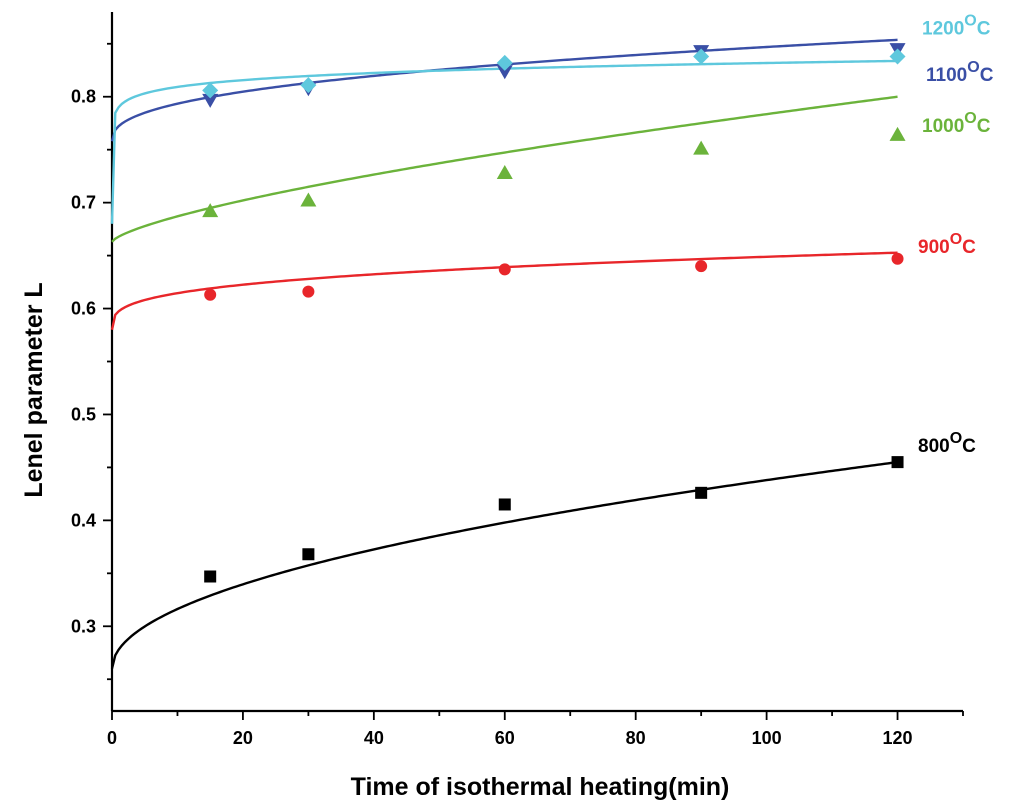  I want to click on y-tick-label: 0.3, so click(83, 626).